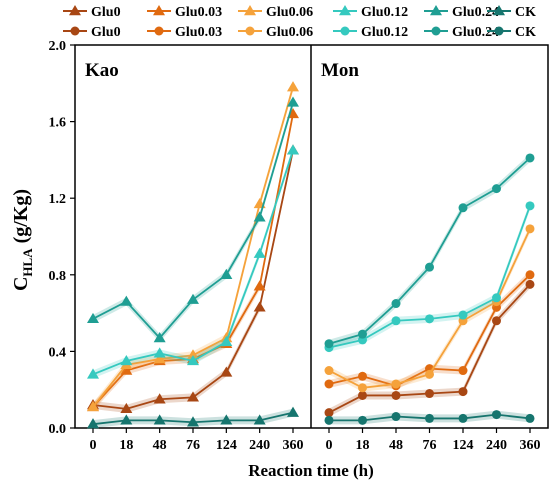 The width and height of the screenshot is (550, 488). Describe the element at coordinates (22, 240) in the screenshot. I see `y-axis-label: CHLA (g/Kg)` at that location.